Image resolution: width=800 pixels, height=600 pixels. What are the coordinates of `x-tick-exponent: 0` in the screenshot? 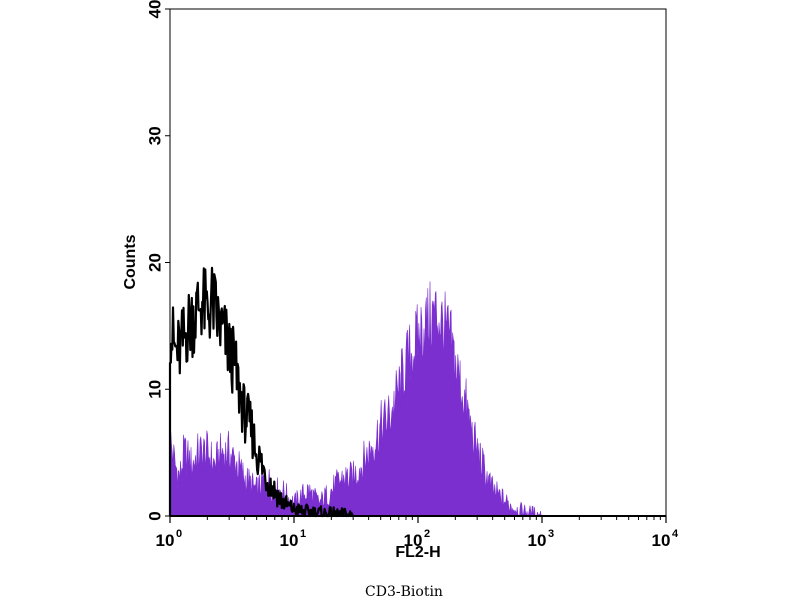 It's located at (179, 534).